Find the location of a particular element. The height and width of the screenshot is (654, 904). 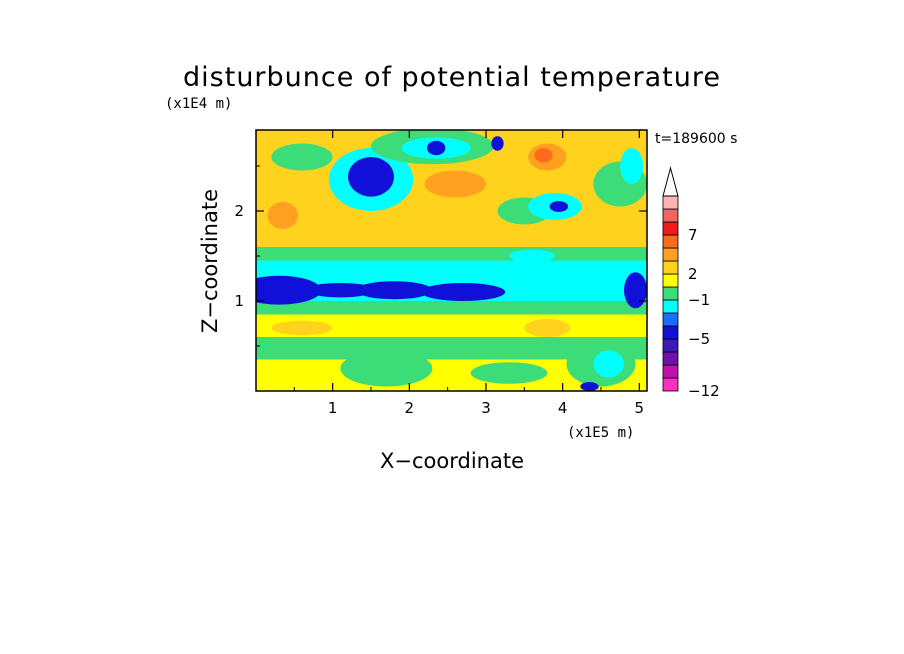

x-tick-label: 2 is located at coordinates (410, 408).